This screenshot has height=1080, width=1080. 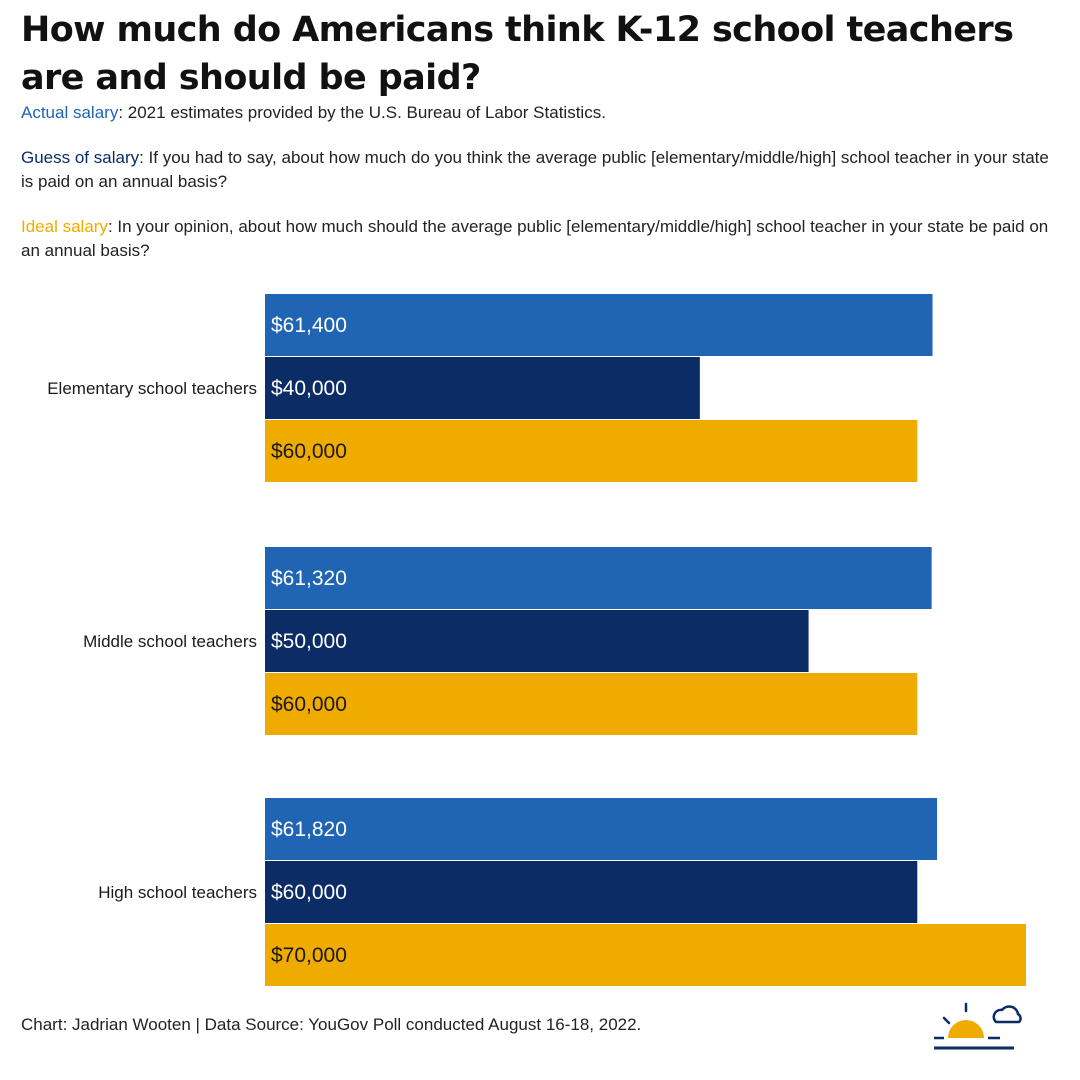 What do you see at coordinates (1007, 1014) in the screenshot?
I see `logo-cloud` at bounding box center [1007, 1014].